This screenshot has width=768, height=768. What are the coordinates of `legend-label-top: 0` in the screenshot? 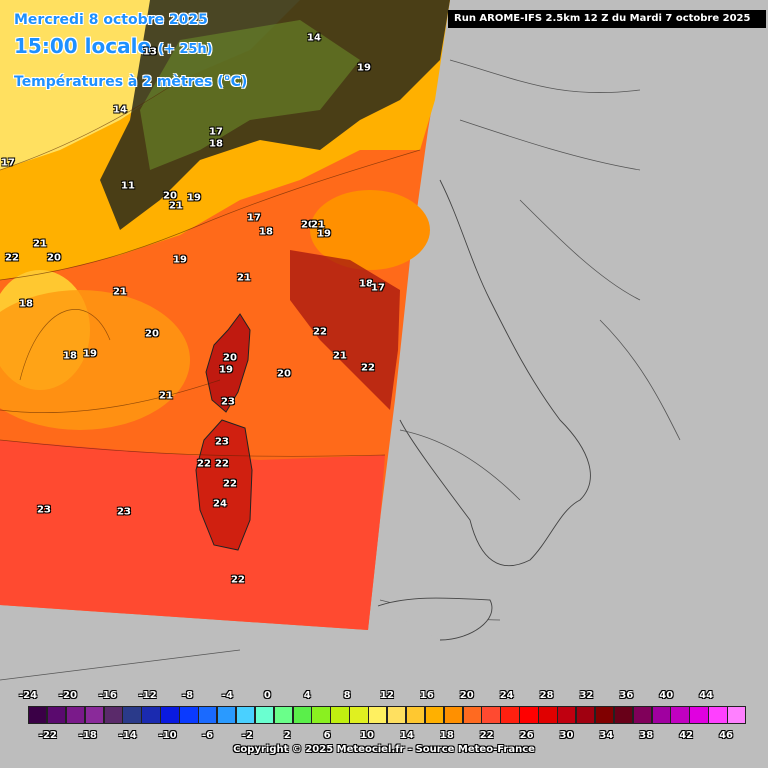 It's located at (267, 695).